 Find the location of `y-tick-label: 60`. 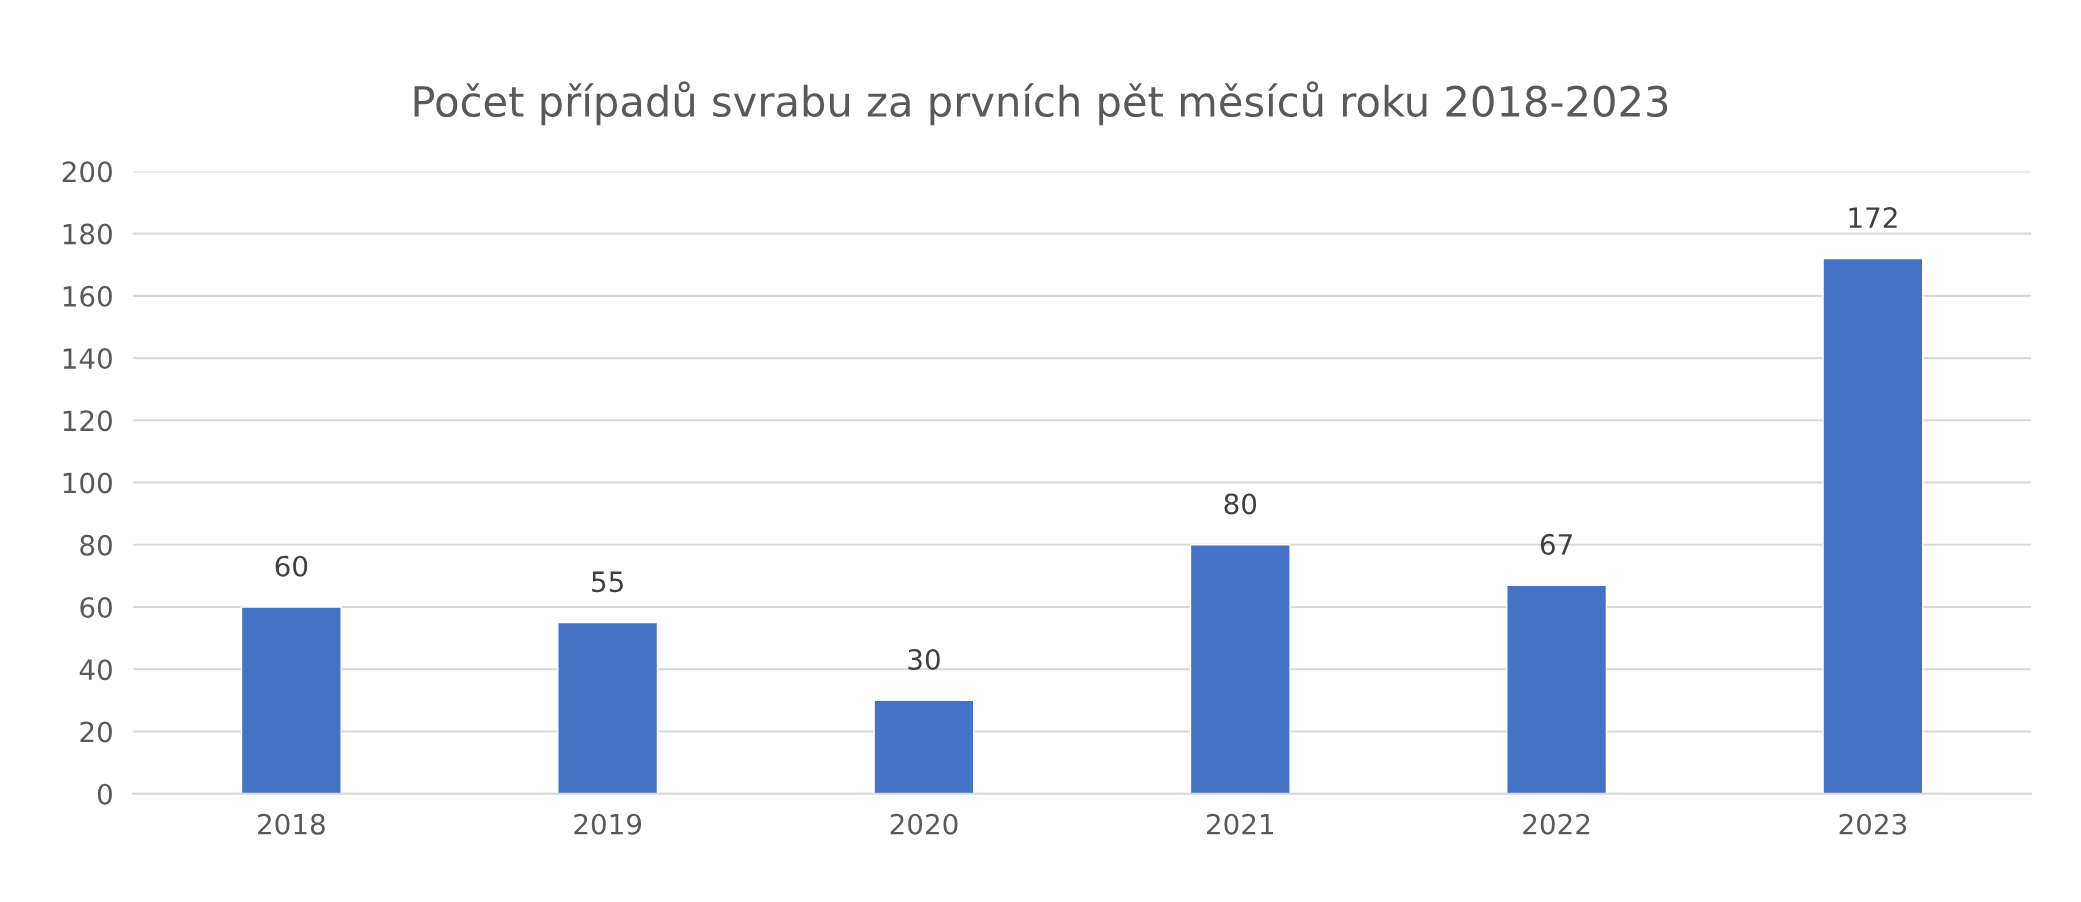

y-tick-label: 60 is located at coordinates (96, 607).